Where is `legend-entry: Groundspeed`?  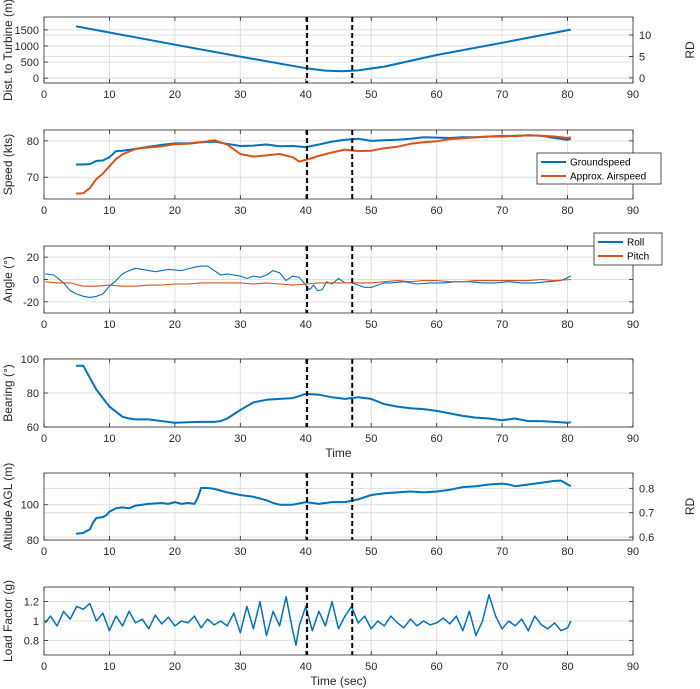 legend-entry: Groundspeed is located at coordinates (600, 163).